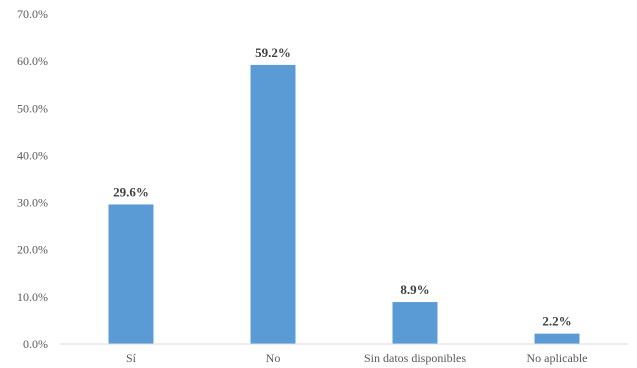 This screenshot has width=637, height=368. Describe the element at coordinates (415, 358) in the screenshot. I see `x-category-label: Sin datos disponibles` at that location.